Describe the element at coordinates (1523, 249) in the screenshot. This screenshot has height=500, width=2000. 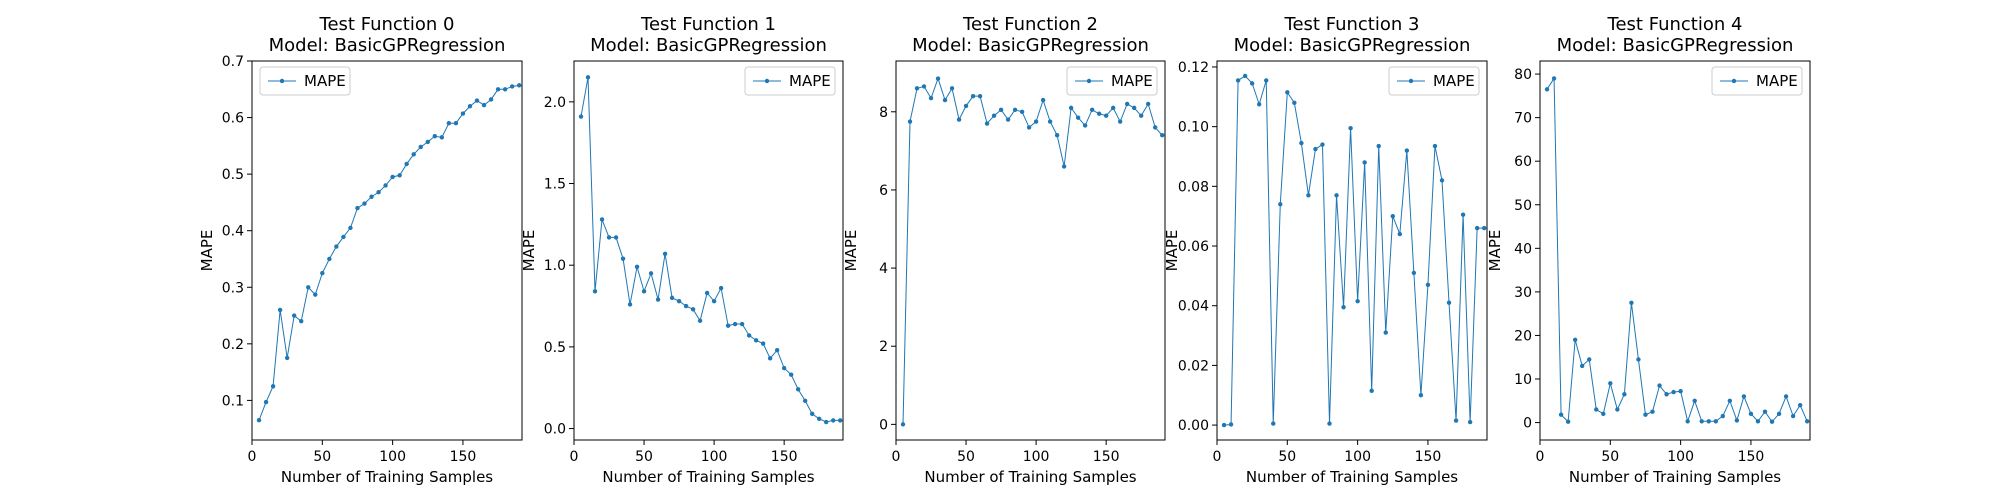
I see `y-tick-label: 40` at that location.